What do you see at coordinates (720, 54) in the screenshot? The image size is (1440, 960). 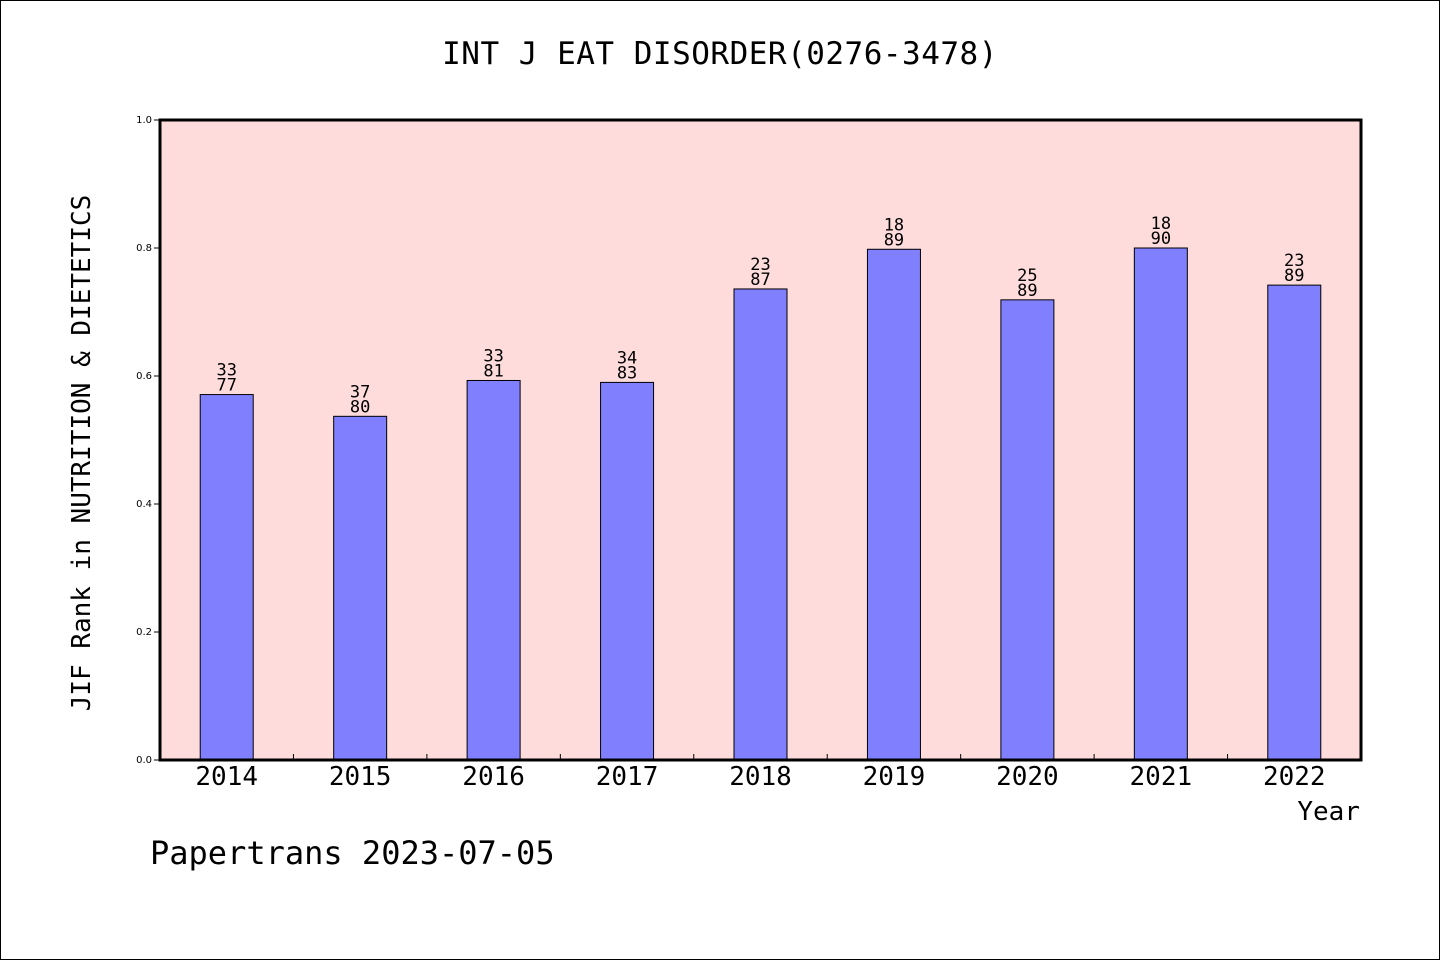 I see `chart-title: INT J EAT DISORDER(0276-3478)` at bounding box center [720, 54].